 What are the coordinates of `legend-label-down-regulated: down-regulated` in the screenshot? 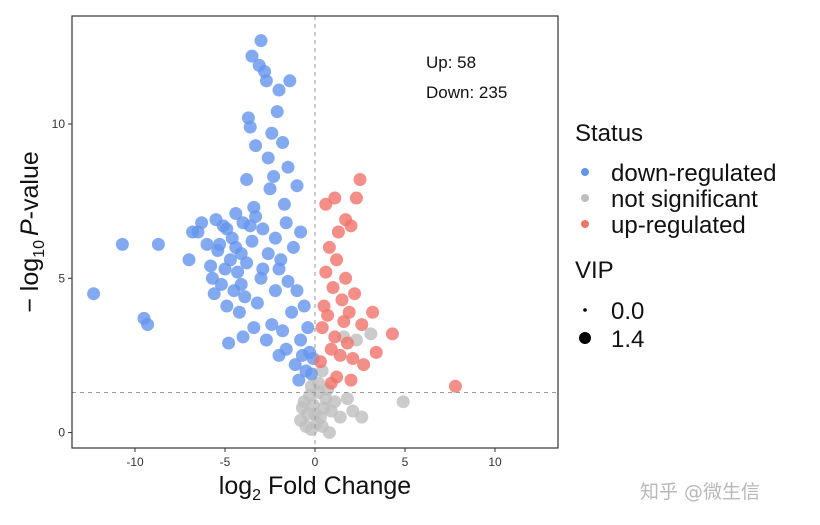 It's located at (693, 173).